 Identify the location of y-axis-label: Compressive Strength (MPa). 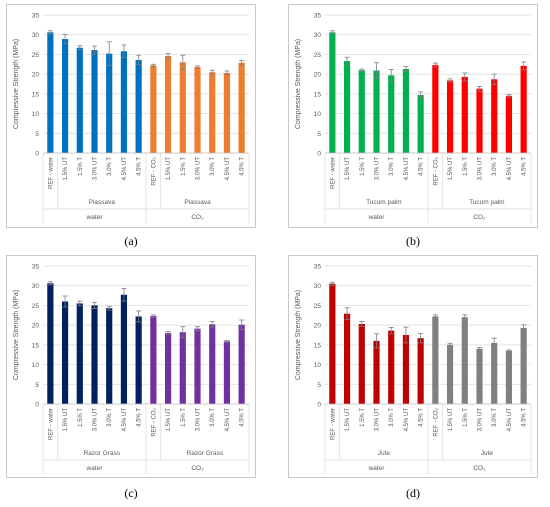
(298, 84).